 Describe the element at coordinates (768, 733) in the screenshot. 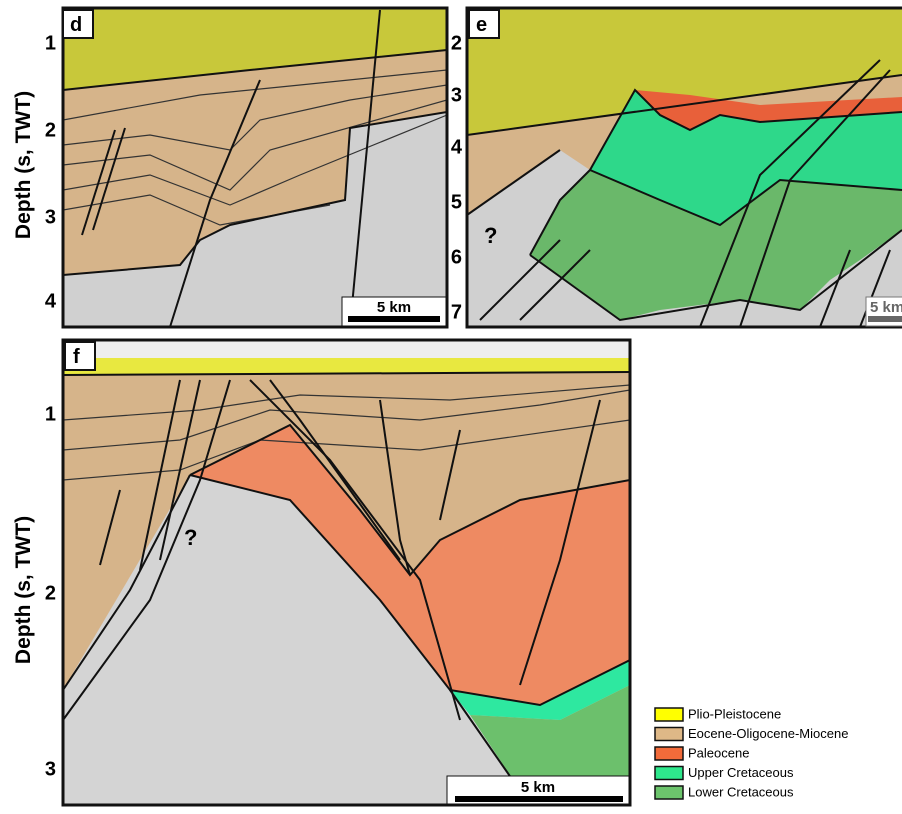

I see `legend-label: Eocene-Oligocene-Miocene` at that location.